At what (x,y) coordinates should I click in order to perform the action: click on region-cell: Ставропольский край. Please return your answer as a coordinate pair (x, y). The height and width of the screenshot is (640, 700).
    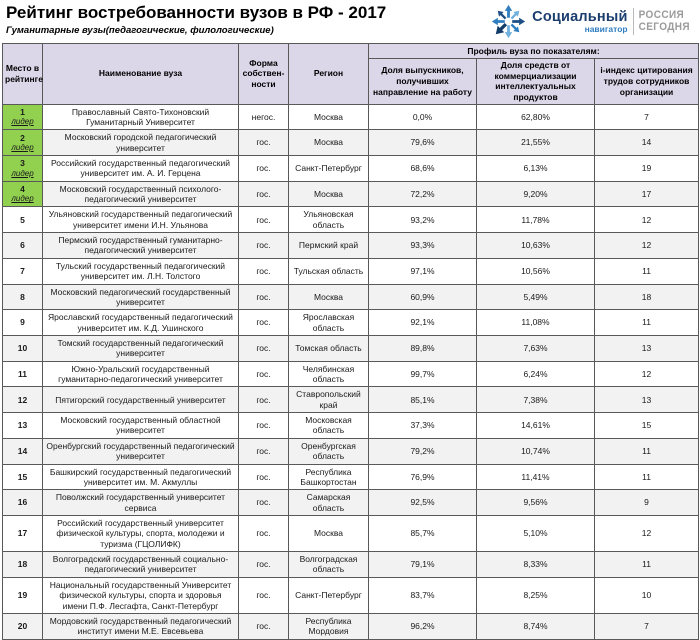
    Looking at the image, I should click on (328, 400).